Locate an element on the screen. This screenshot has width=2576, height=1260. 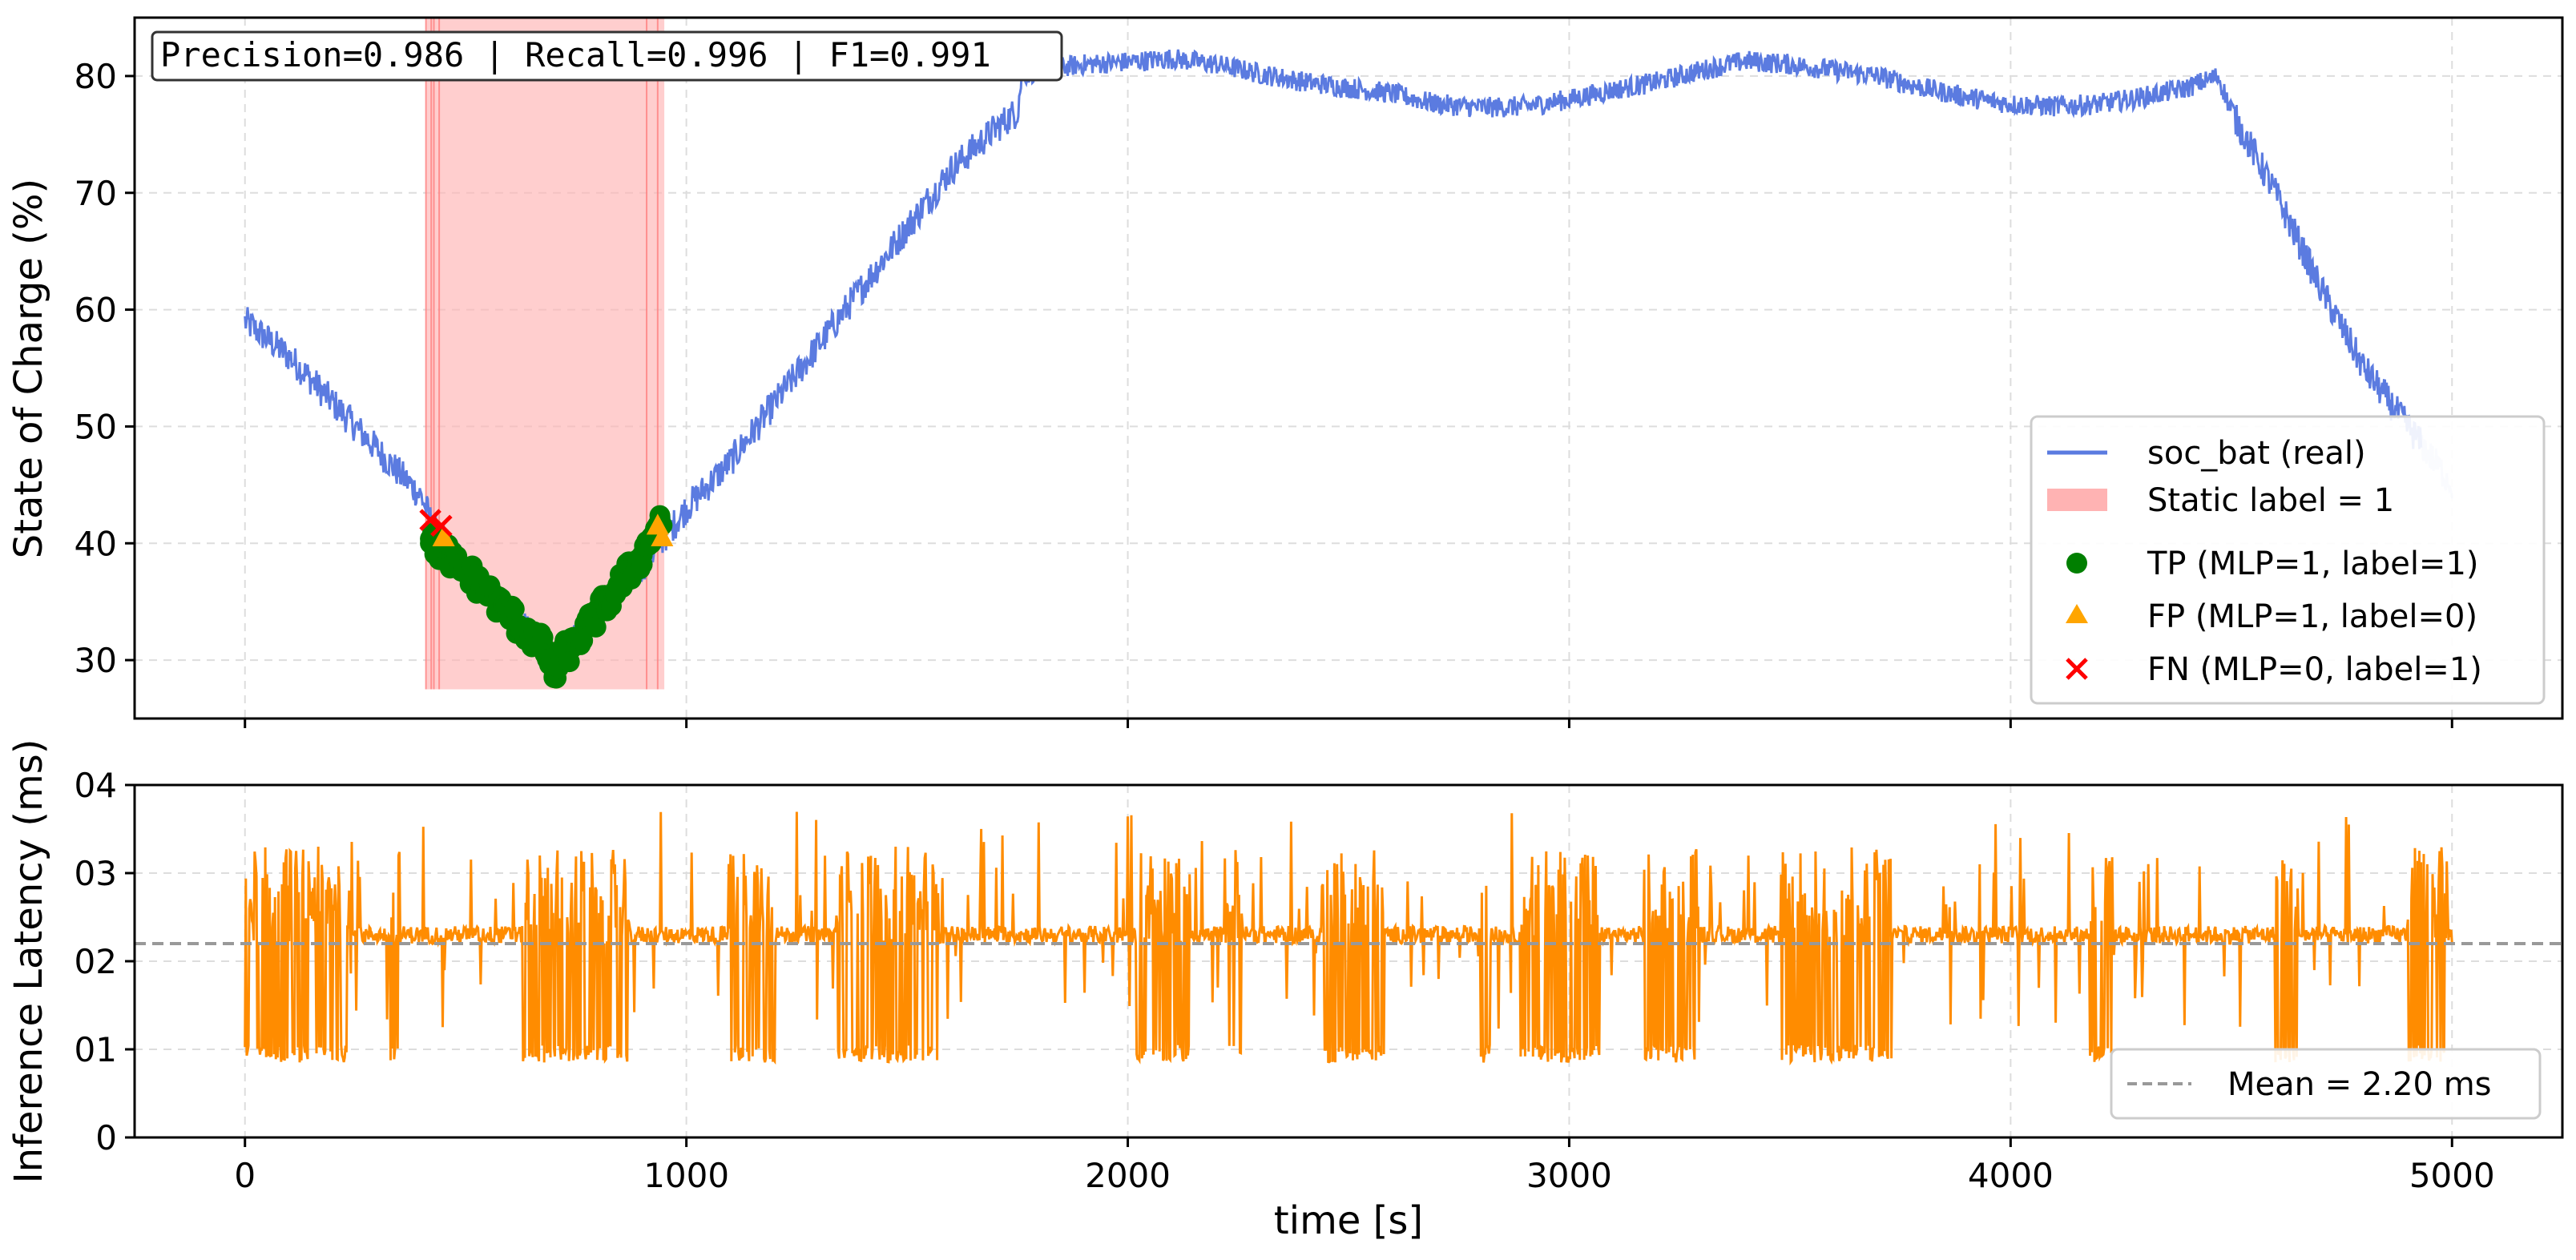
x-tick-label: 2000 is located at coordinates (1128, 1175).